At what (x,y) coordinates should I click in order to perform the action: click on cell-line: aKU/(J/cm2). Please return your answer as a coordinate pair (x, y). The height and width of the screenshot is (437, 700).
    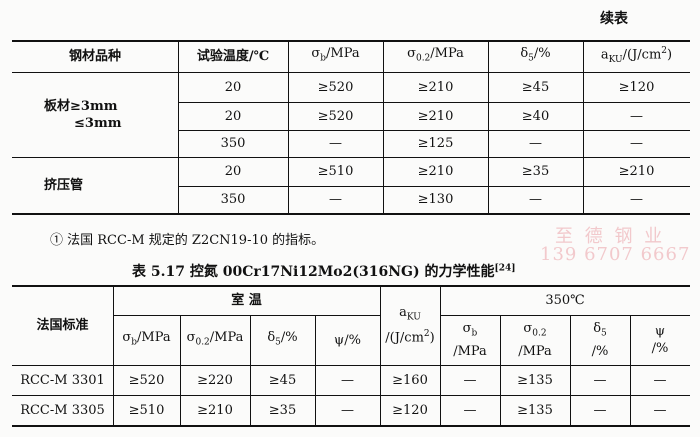
    Looking at the image, I should click on (636, 56).